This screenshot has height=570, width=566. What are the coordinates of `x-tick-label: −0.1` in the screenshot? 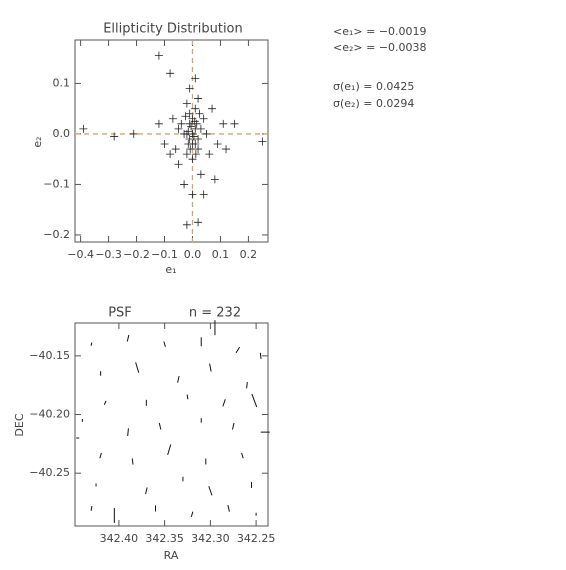 It's located at (164, 254).